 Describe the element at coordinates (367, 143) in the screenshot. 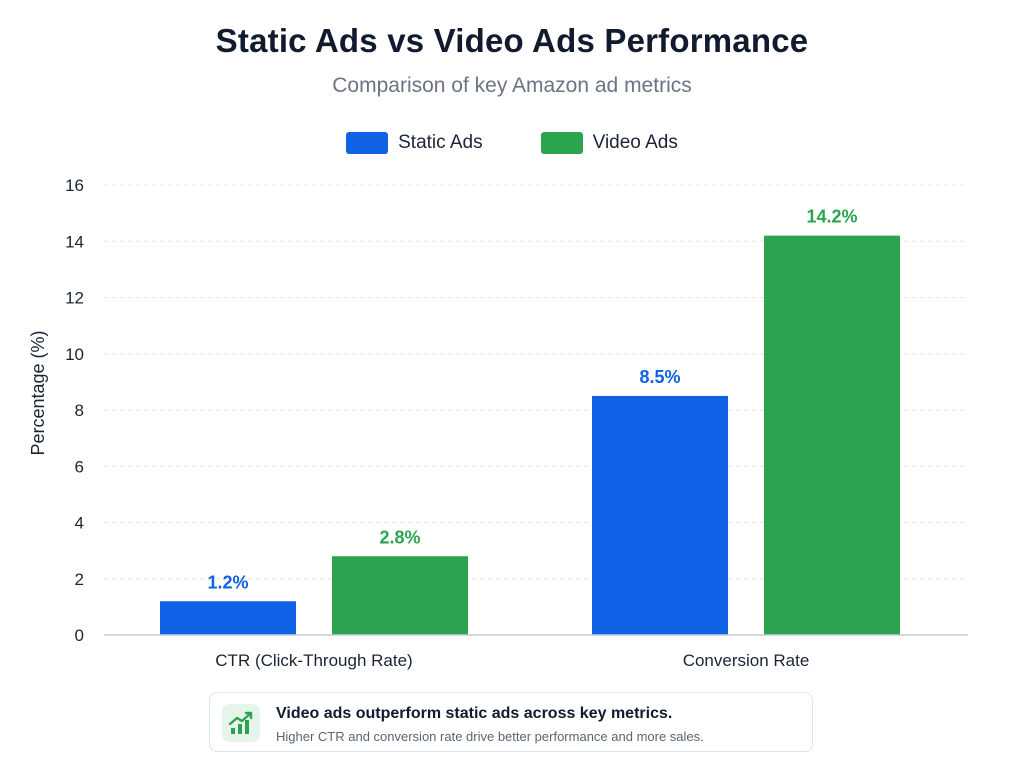

I see `legend-swatch-static` at that location.